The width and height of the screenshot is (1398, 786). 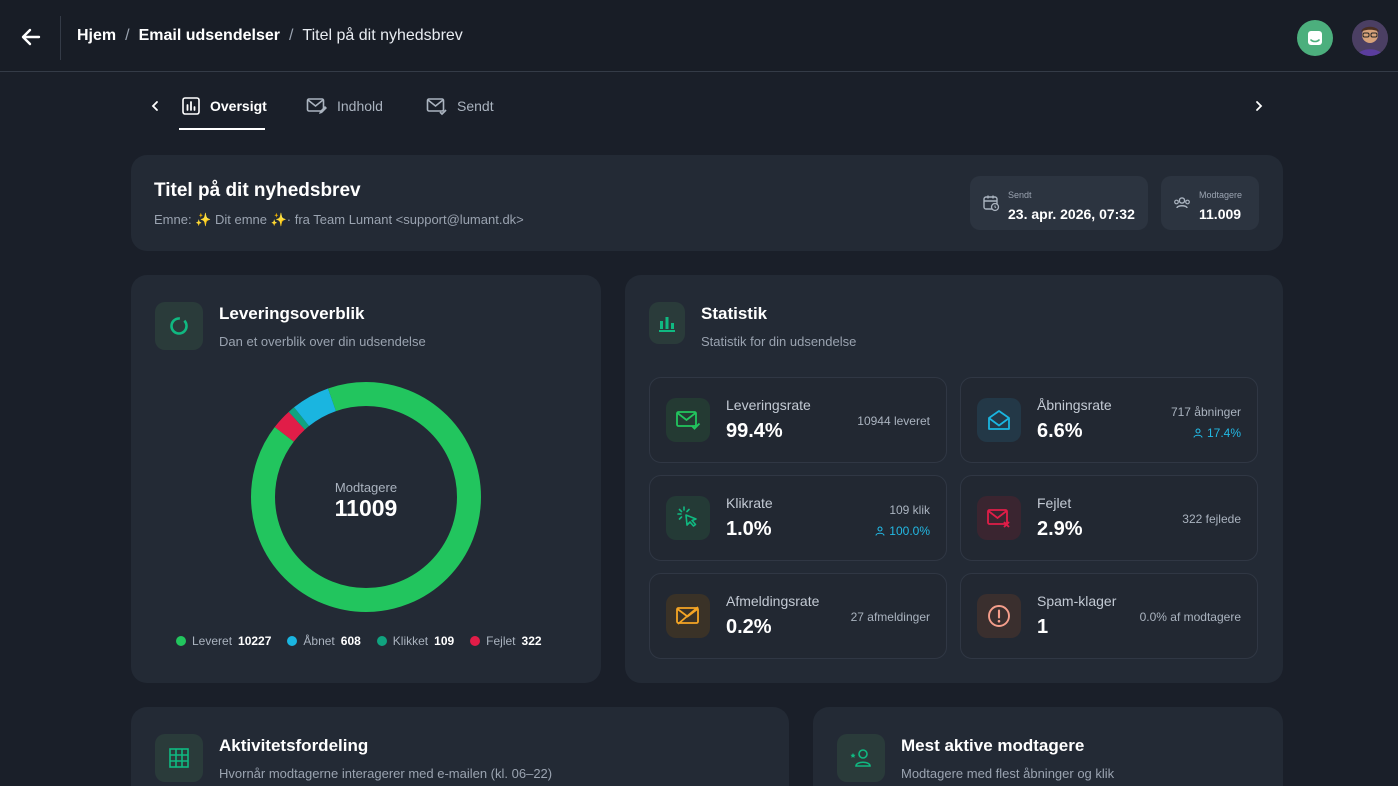 What do you see at coordinates (993, 745) in the screenshot?
I see `most-active-title: Mest aktive modtagere` at bounding box center [993, 745].